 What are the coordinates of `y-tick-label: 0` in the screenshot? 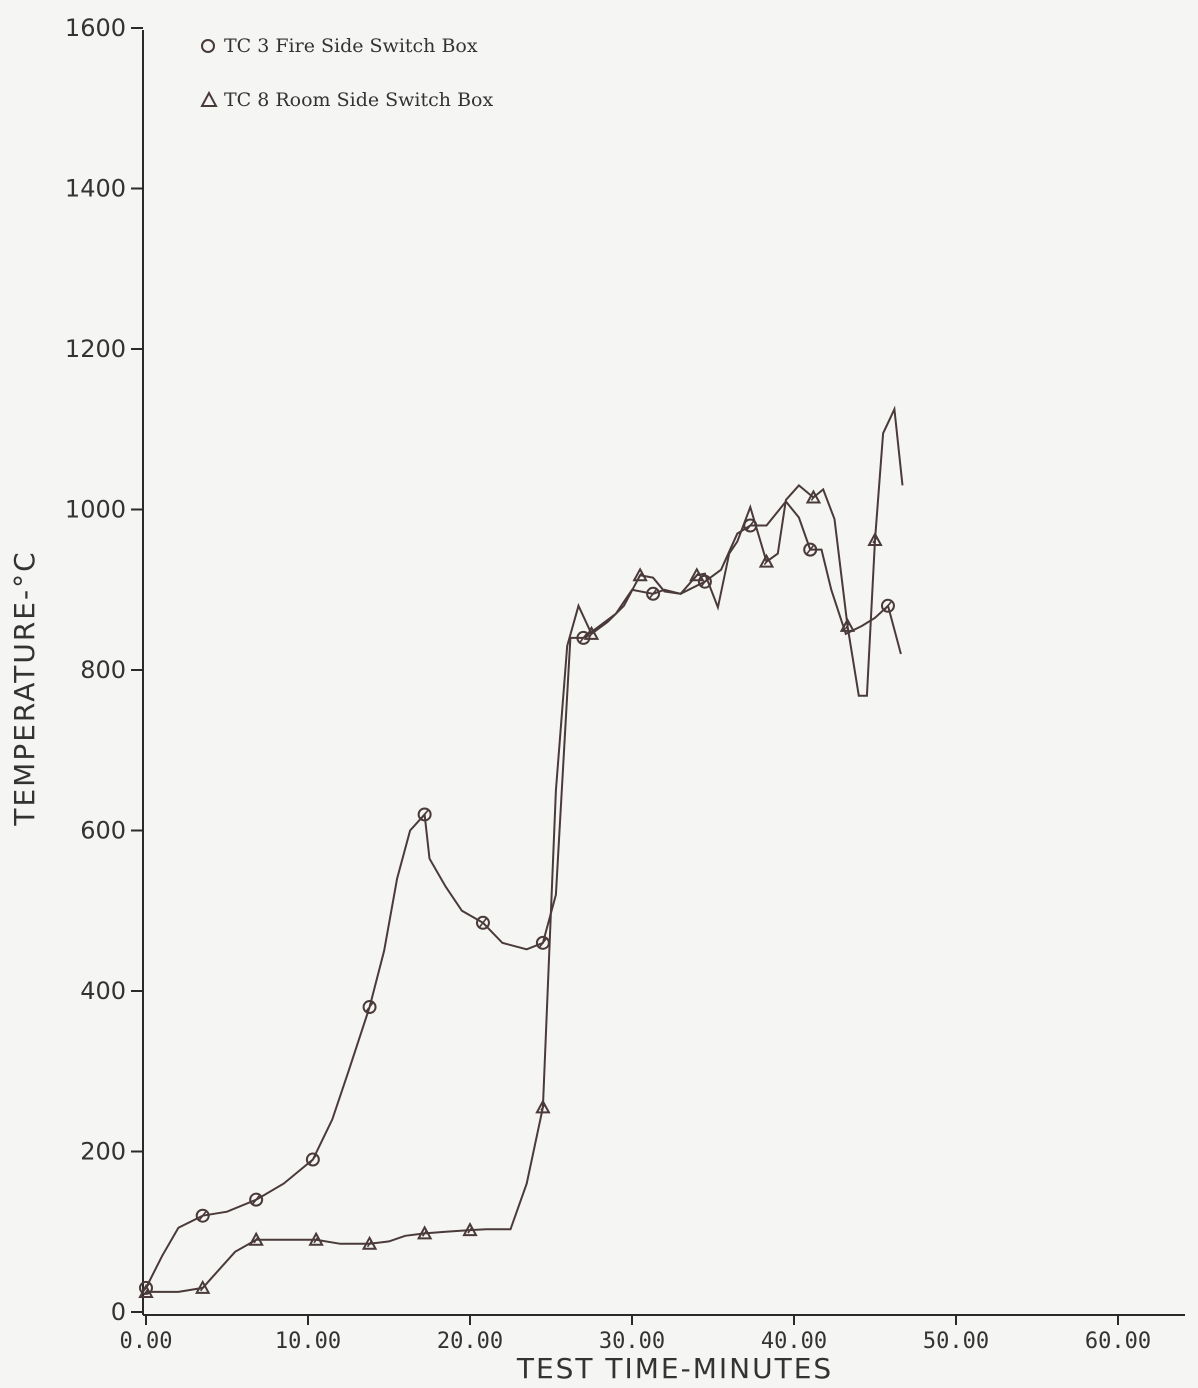 It's located at (118, 1312).